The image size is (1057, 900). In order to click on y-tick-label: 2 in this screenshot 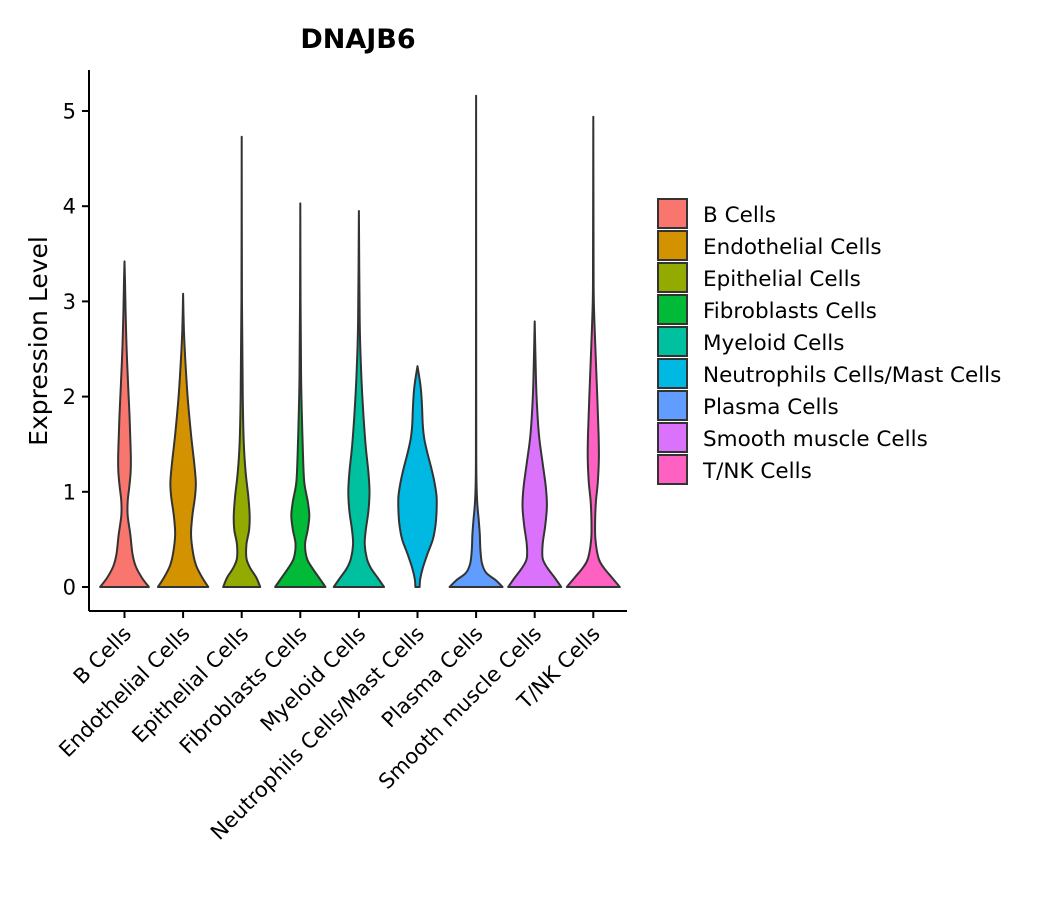, I will do `click(69, 397)`.